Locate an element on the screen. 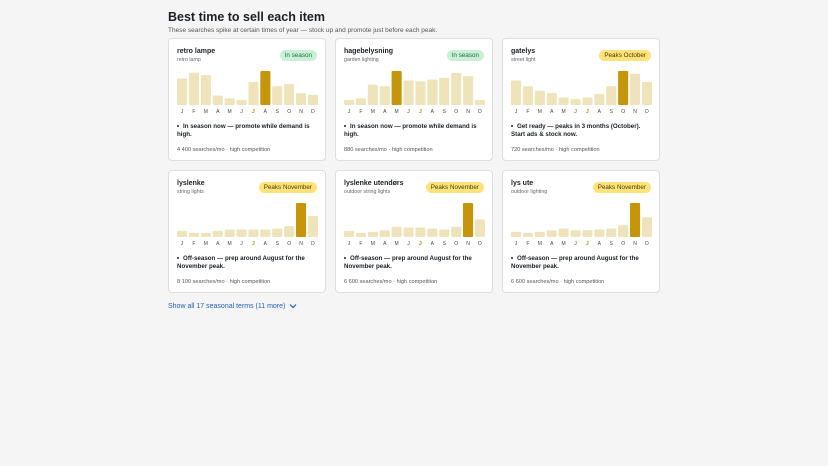 The image size is (828, 466). card-header: gatelys street light Peaks October is located at coordinates (581, 57).